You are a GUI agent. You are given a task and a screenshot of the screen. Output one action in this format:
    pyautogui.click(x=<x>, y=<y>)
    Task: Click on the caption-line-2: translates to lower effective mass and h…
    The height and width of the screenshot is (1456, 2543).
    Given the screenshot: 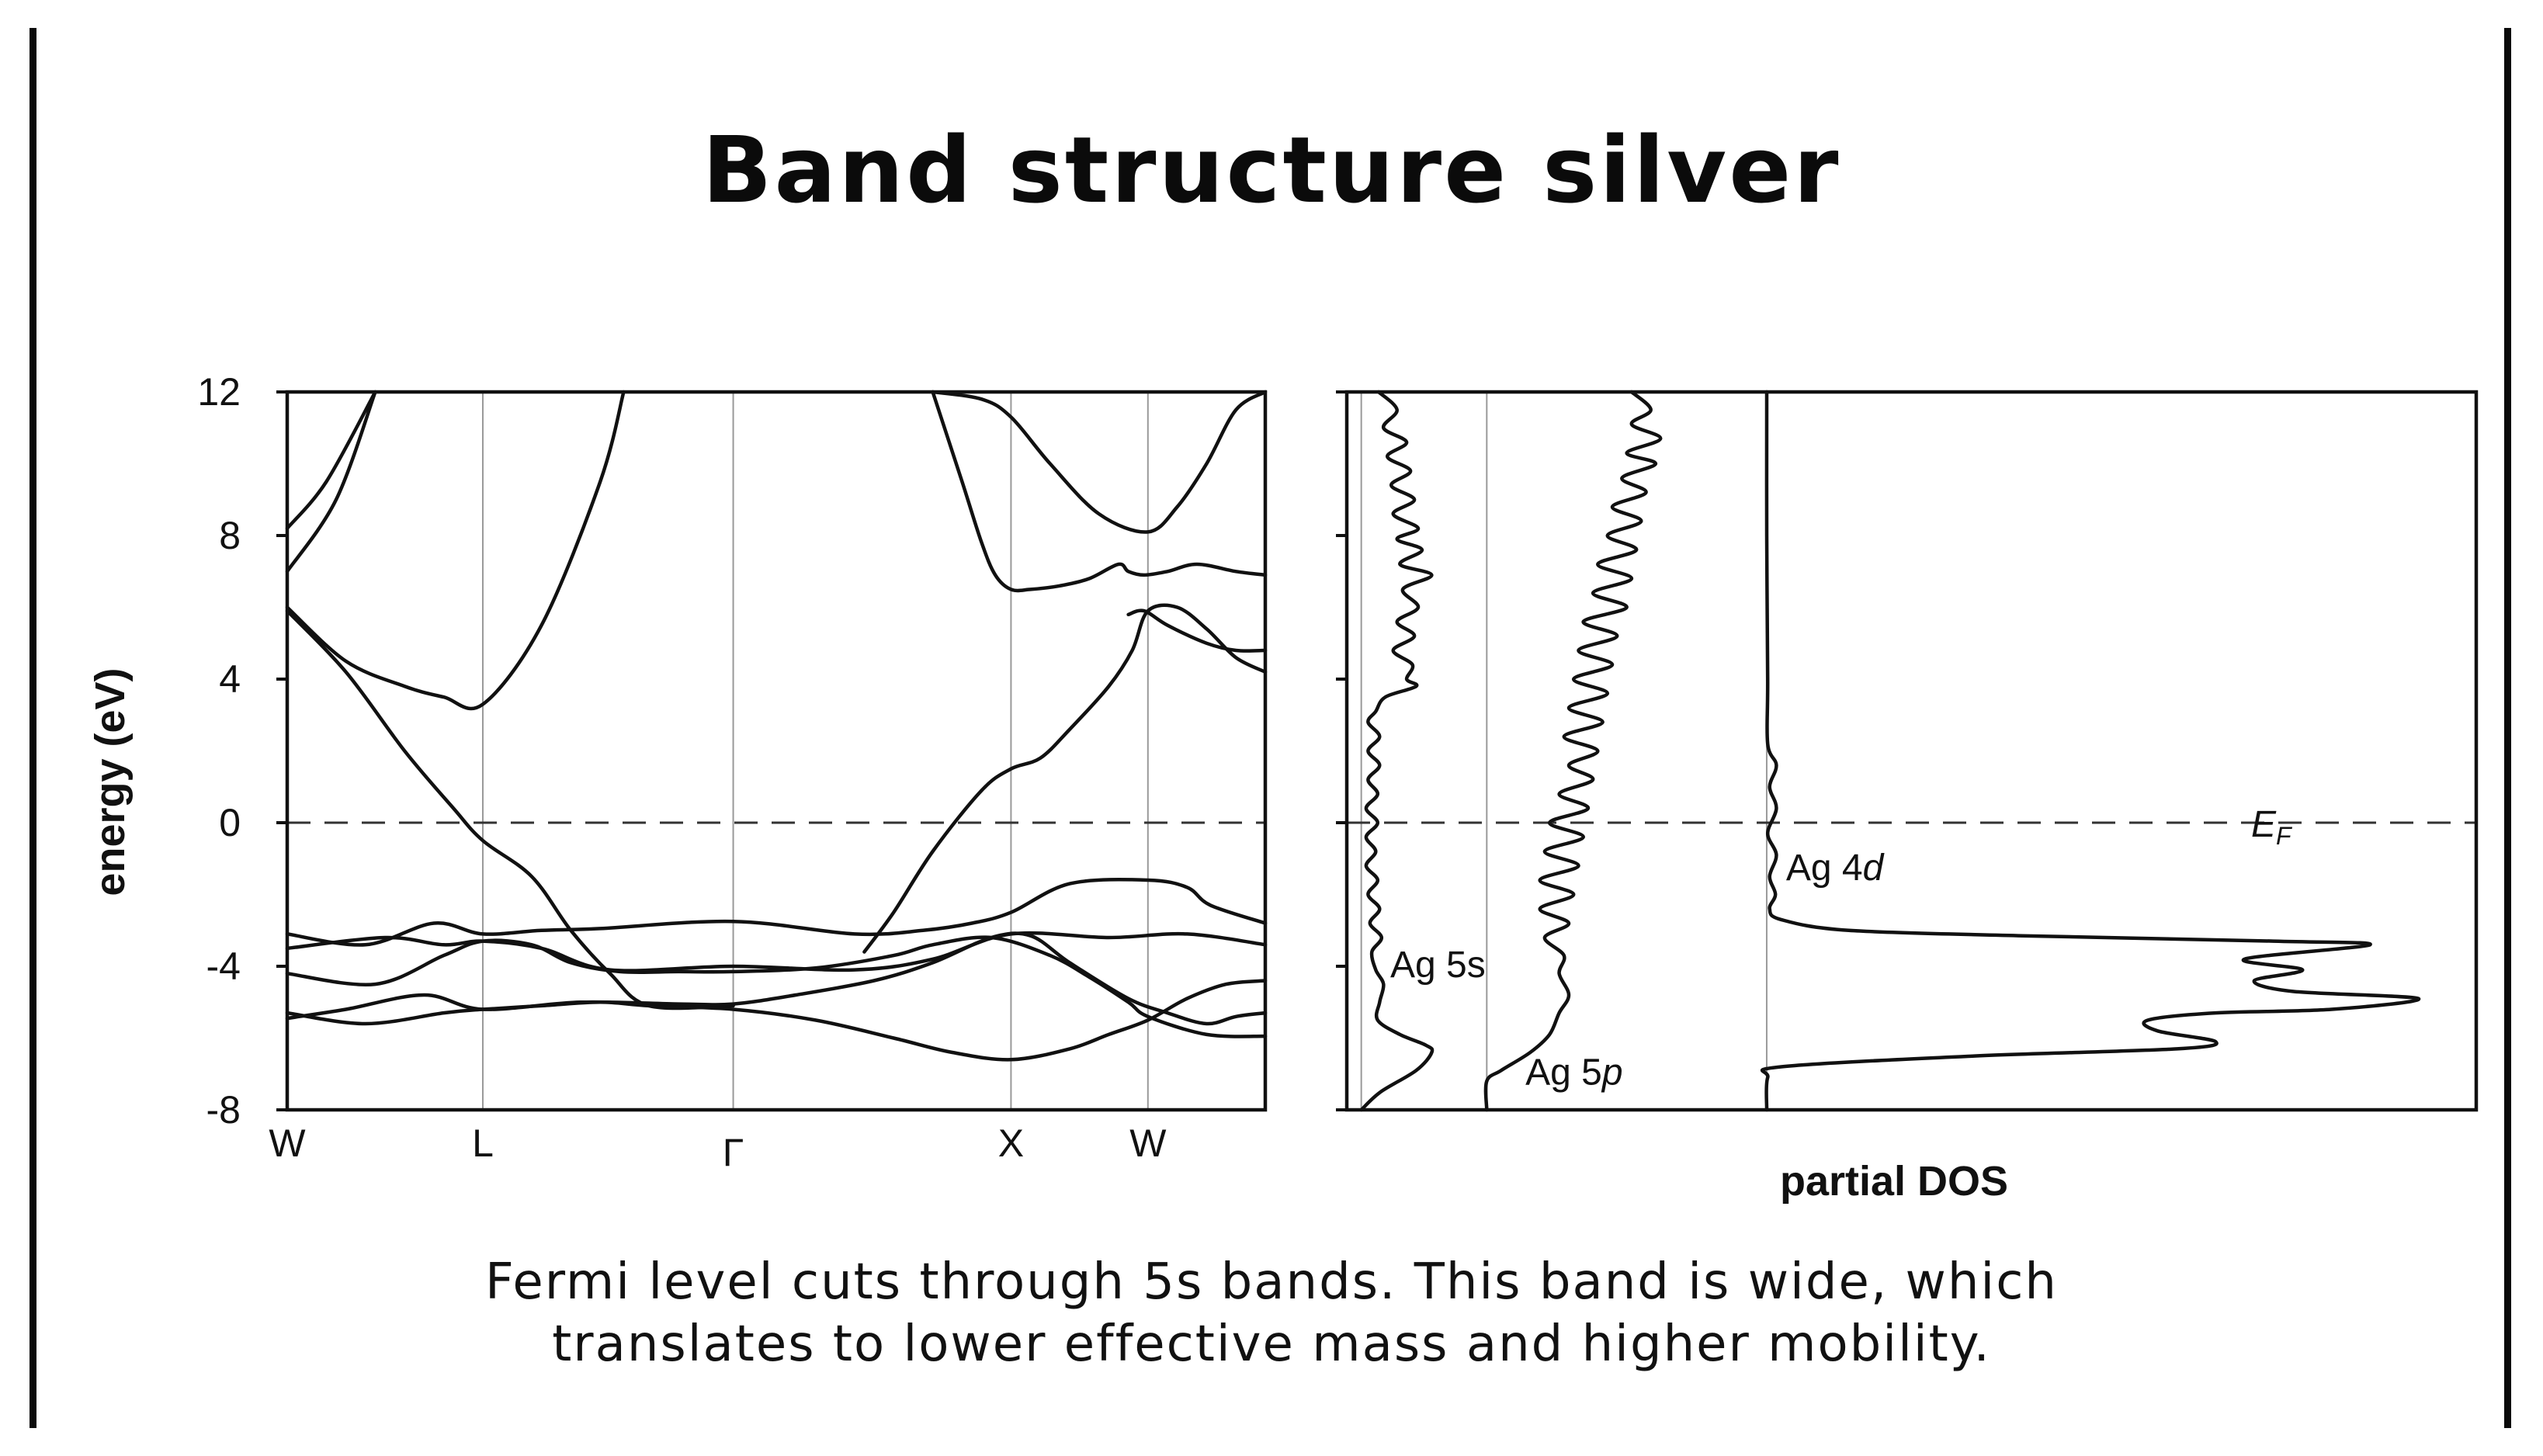 What is the action you would take?
    pyautogui.click(x=1271, y=1345)
    